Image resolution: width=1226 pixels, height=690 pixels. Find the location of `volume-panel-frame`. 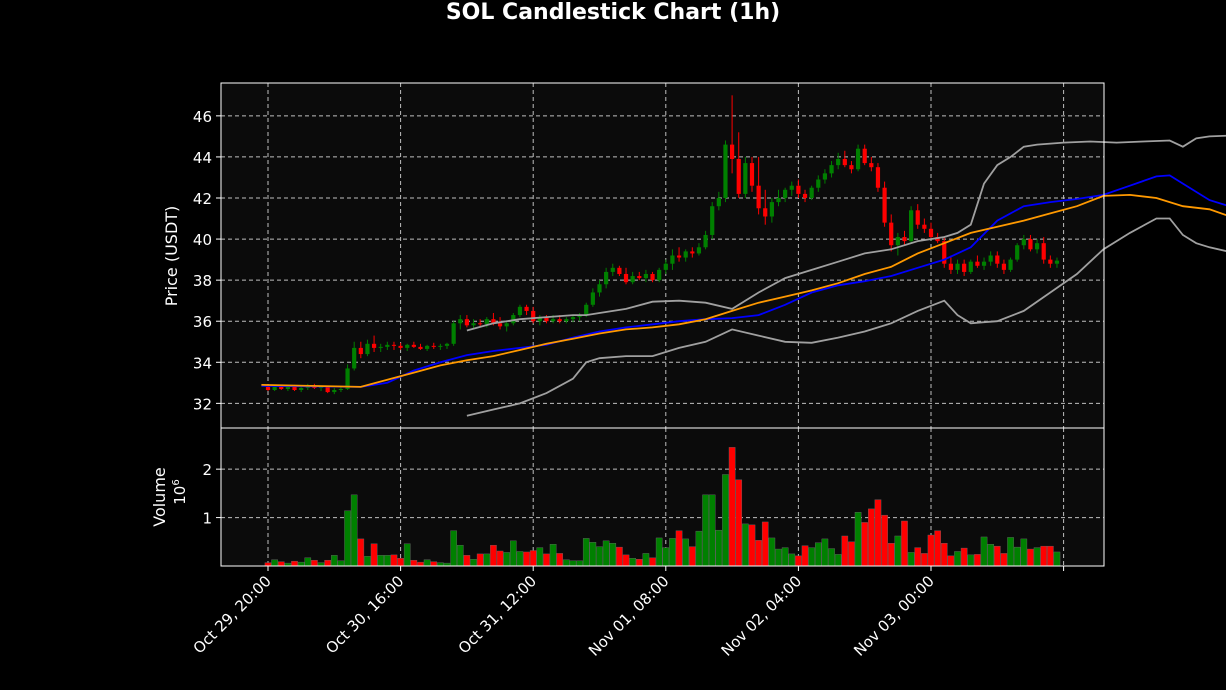

volume-panel-frame is located at coordinates (662, 497).